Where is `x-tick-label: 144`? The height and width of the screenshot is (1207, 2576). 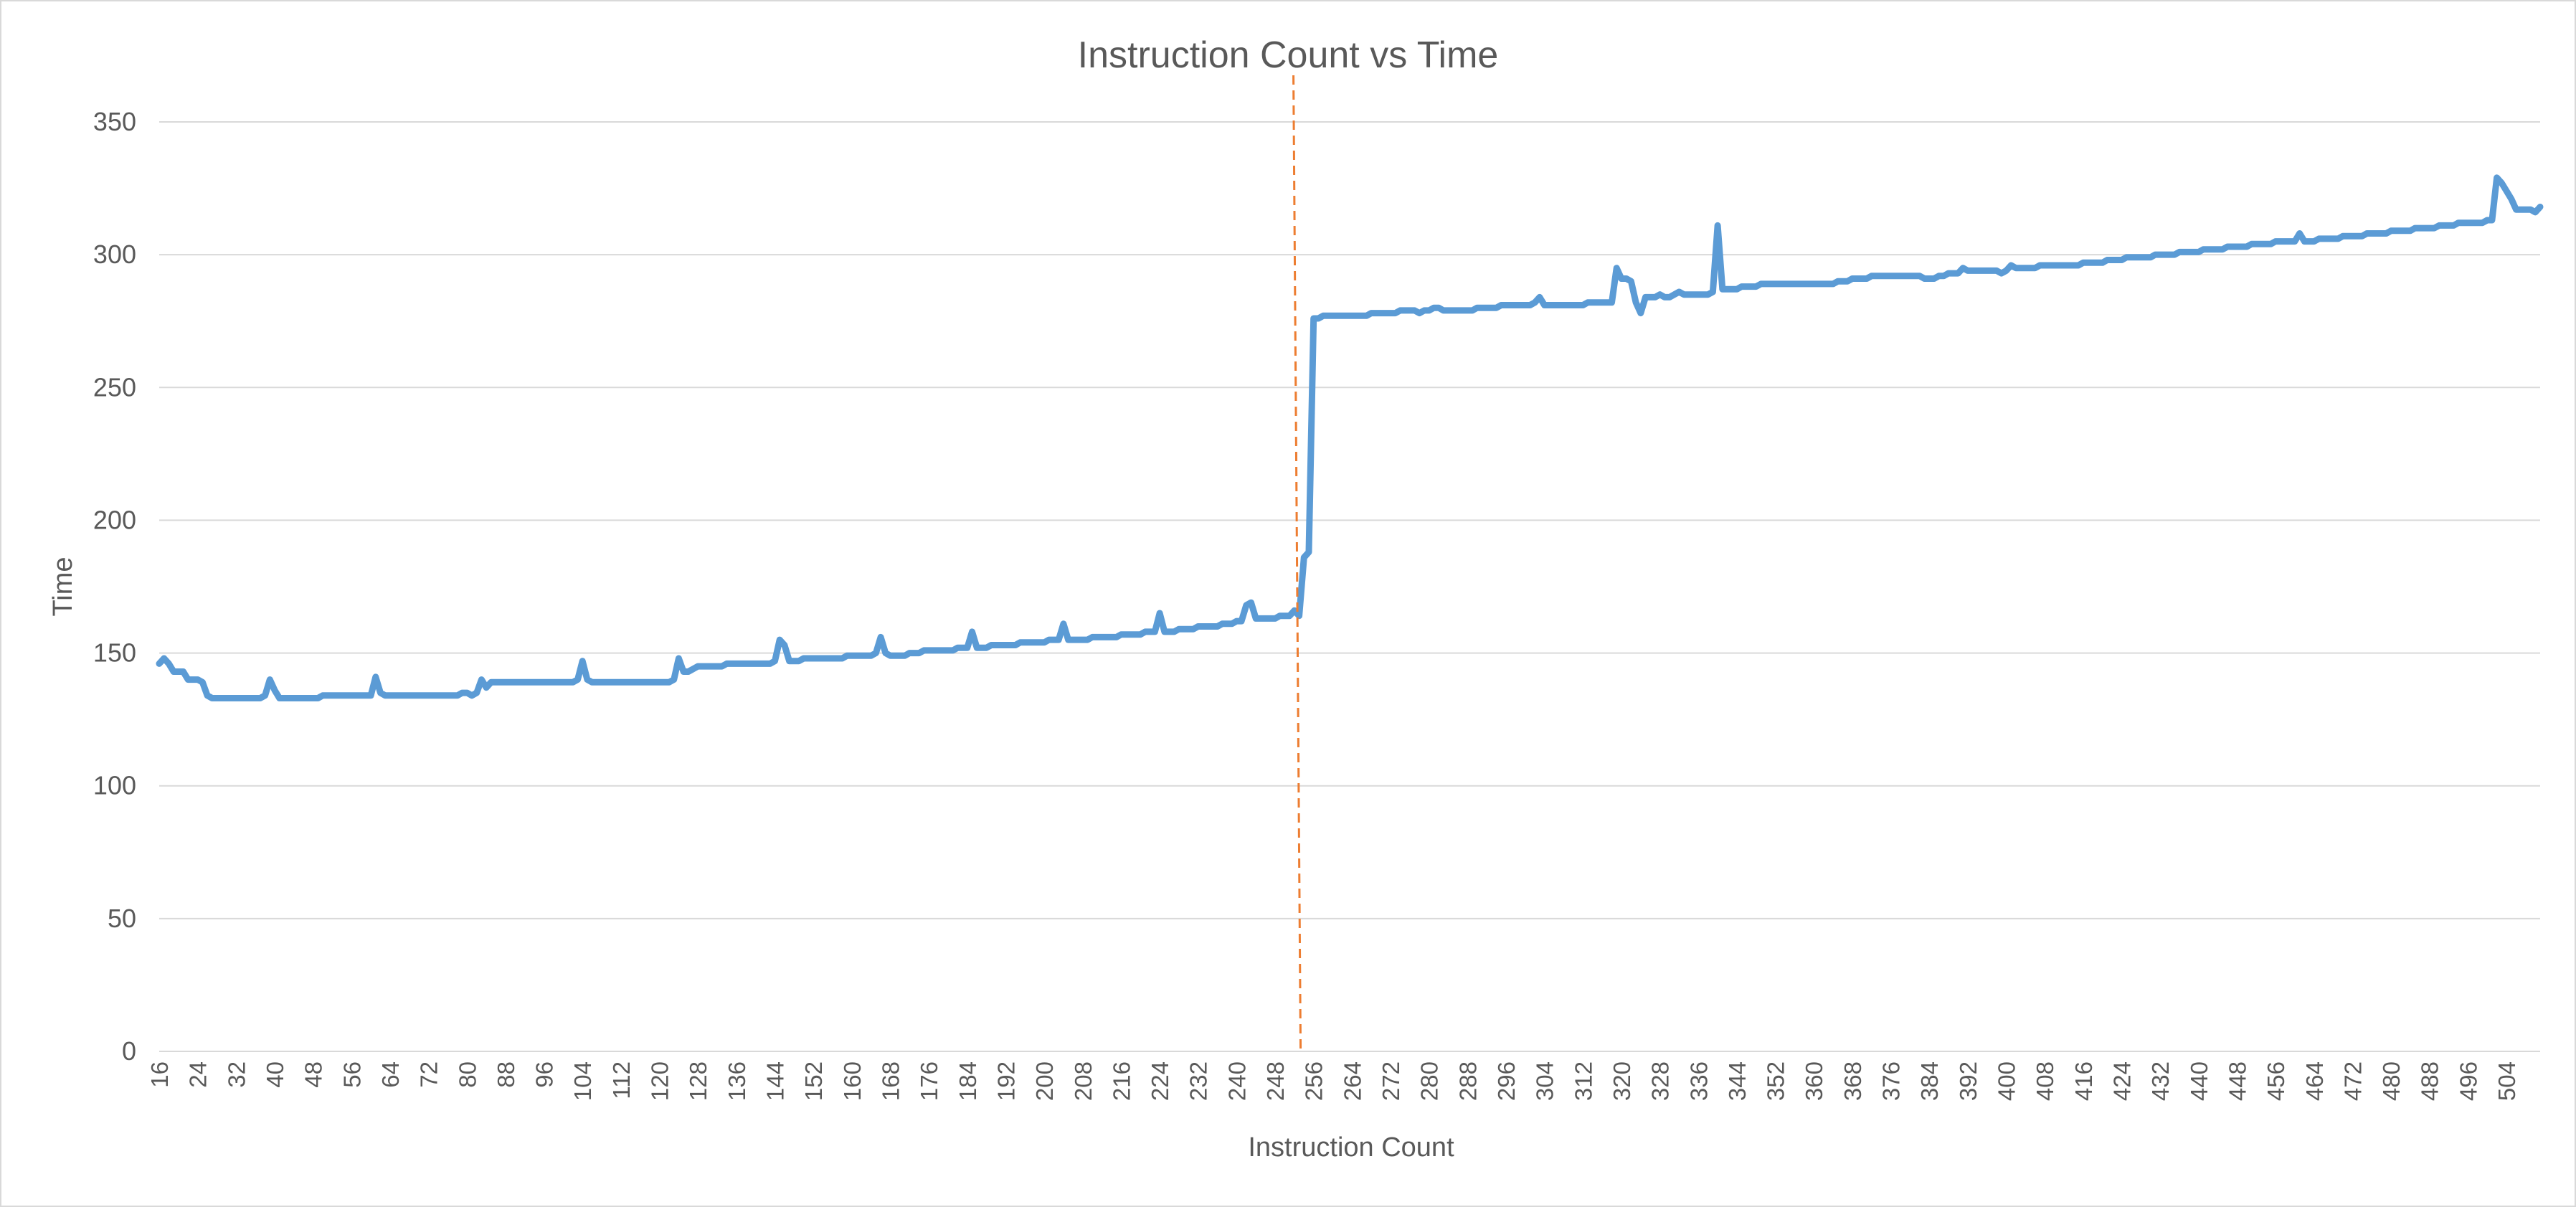
x-tick-label: 144 is located at coordinates (776, 1081).